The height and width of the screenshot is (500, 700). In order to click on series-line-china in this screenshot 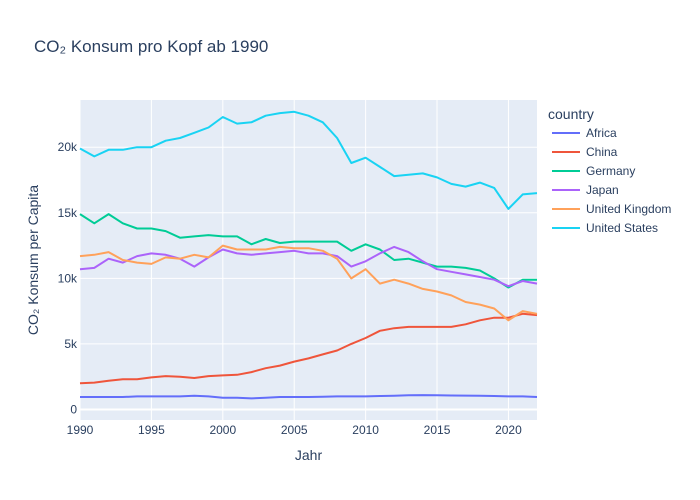, I will do `click(308, 348)`.